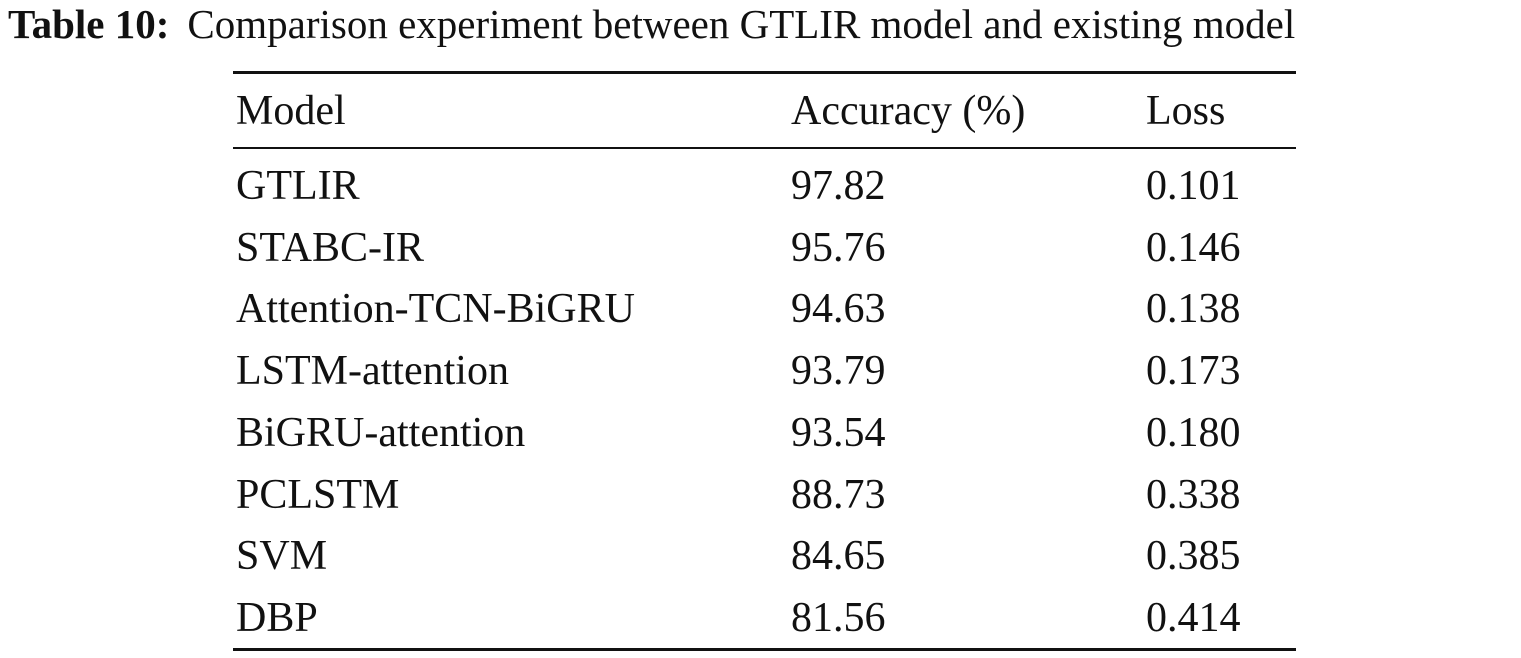 This screenshot has width=1521, height=658. What do you see at coordinates (1193, 371) in the screenshot?
I see `cell-loss: 0.173` at bounding box center [1193, 371].